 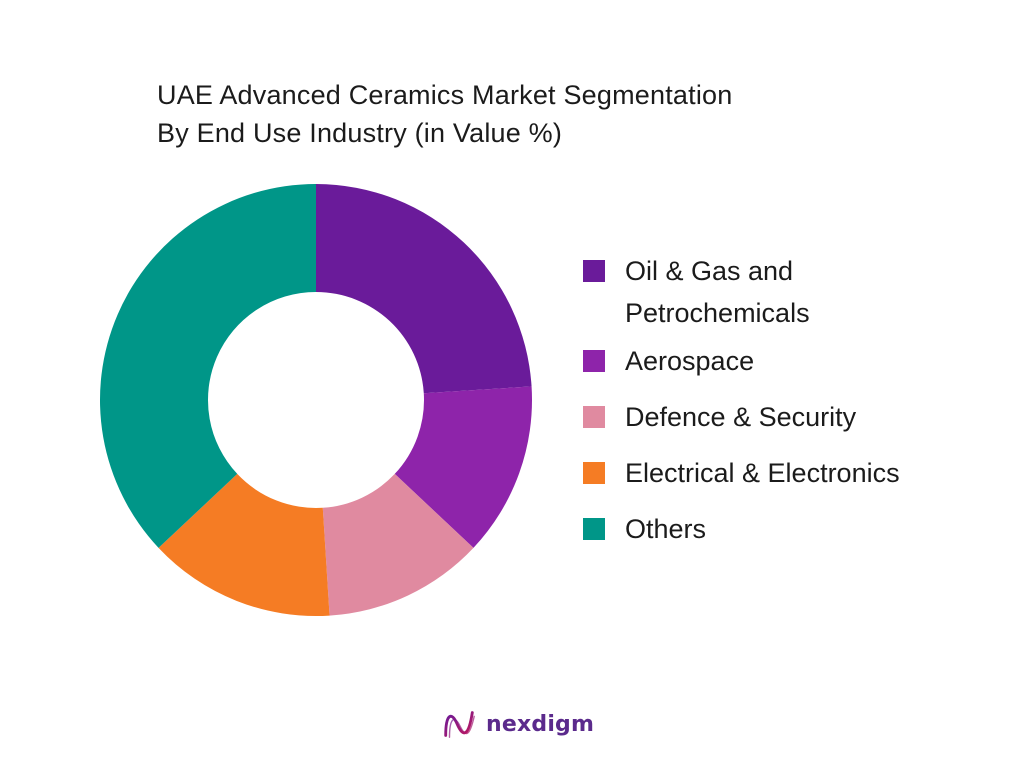 What do you see at coordinates (690, 361) in the screenshot?
I see `legend-label-aerospace: Aerospace` at bounding box center [690, 361].